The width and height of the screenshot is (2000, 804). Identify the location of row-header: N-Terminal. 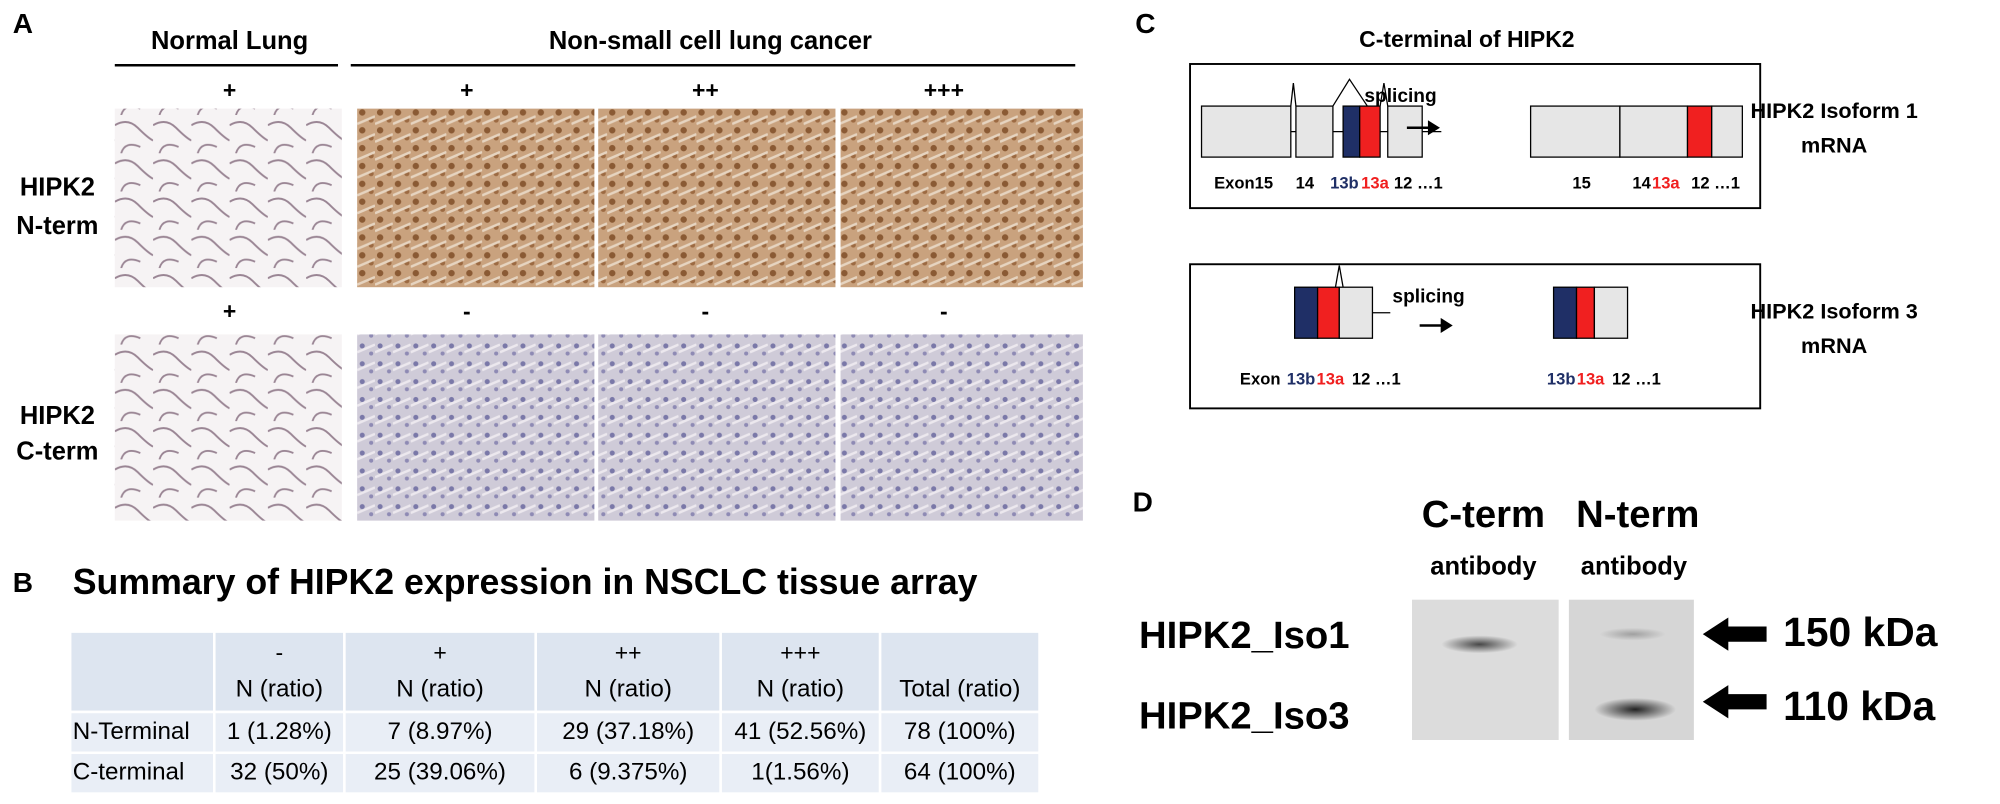
(131, 731).